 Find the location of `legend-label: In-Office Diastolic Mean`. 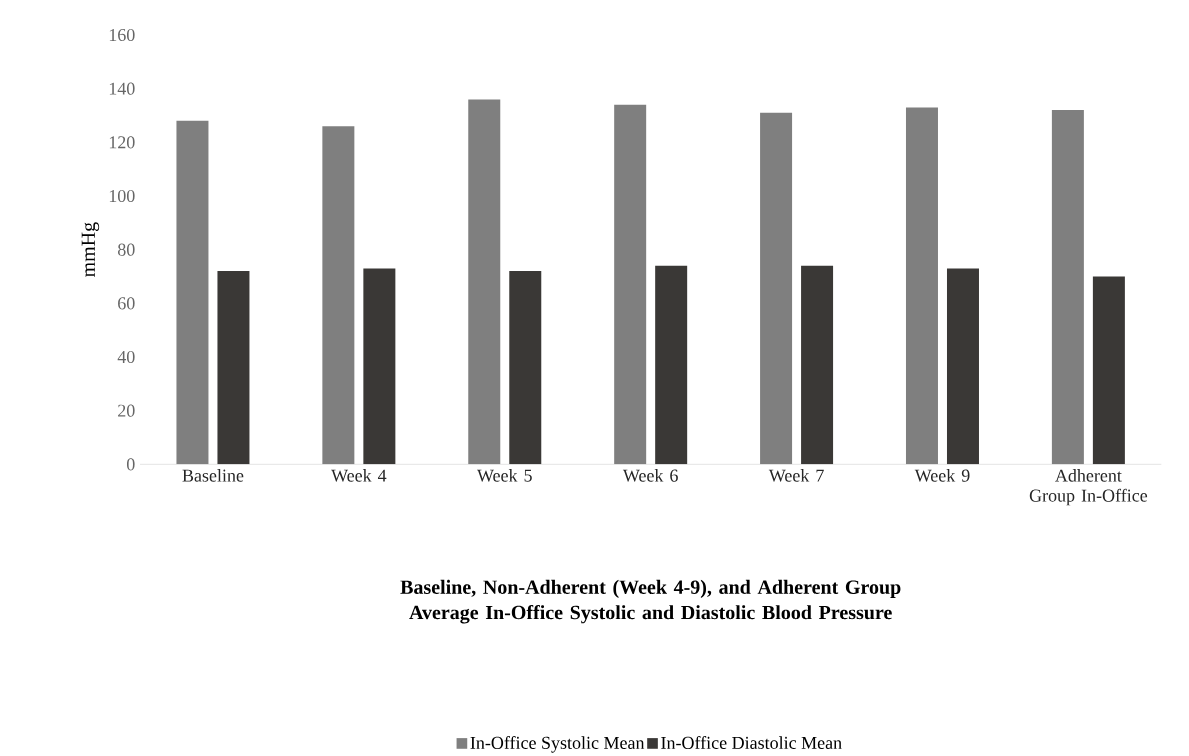

legend-label: In-Office Diastolic Mean is located at coordinates (751, 742).